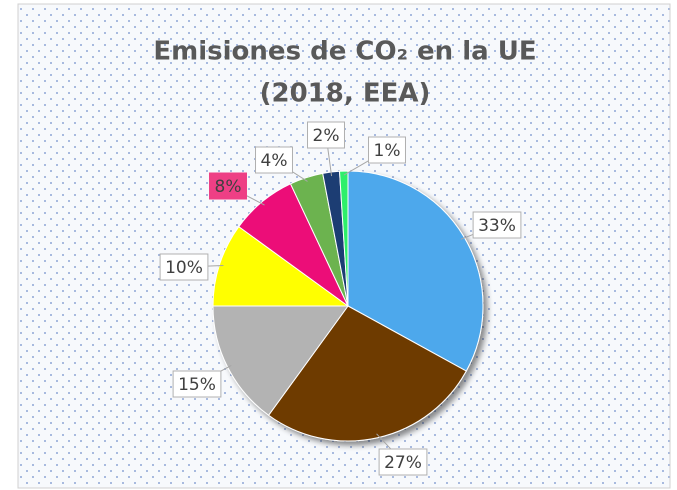  I want to click on data-label: 10%, so click(184, 268).